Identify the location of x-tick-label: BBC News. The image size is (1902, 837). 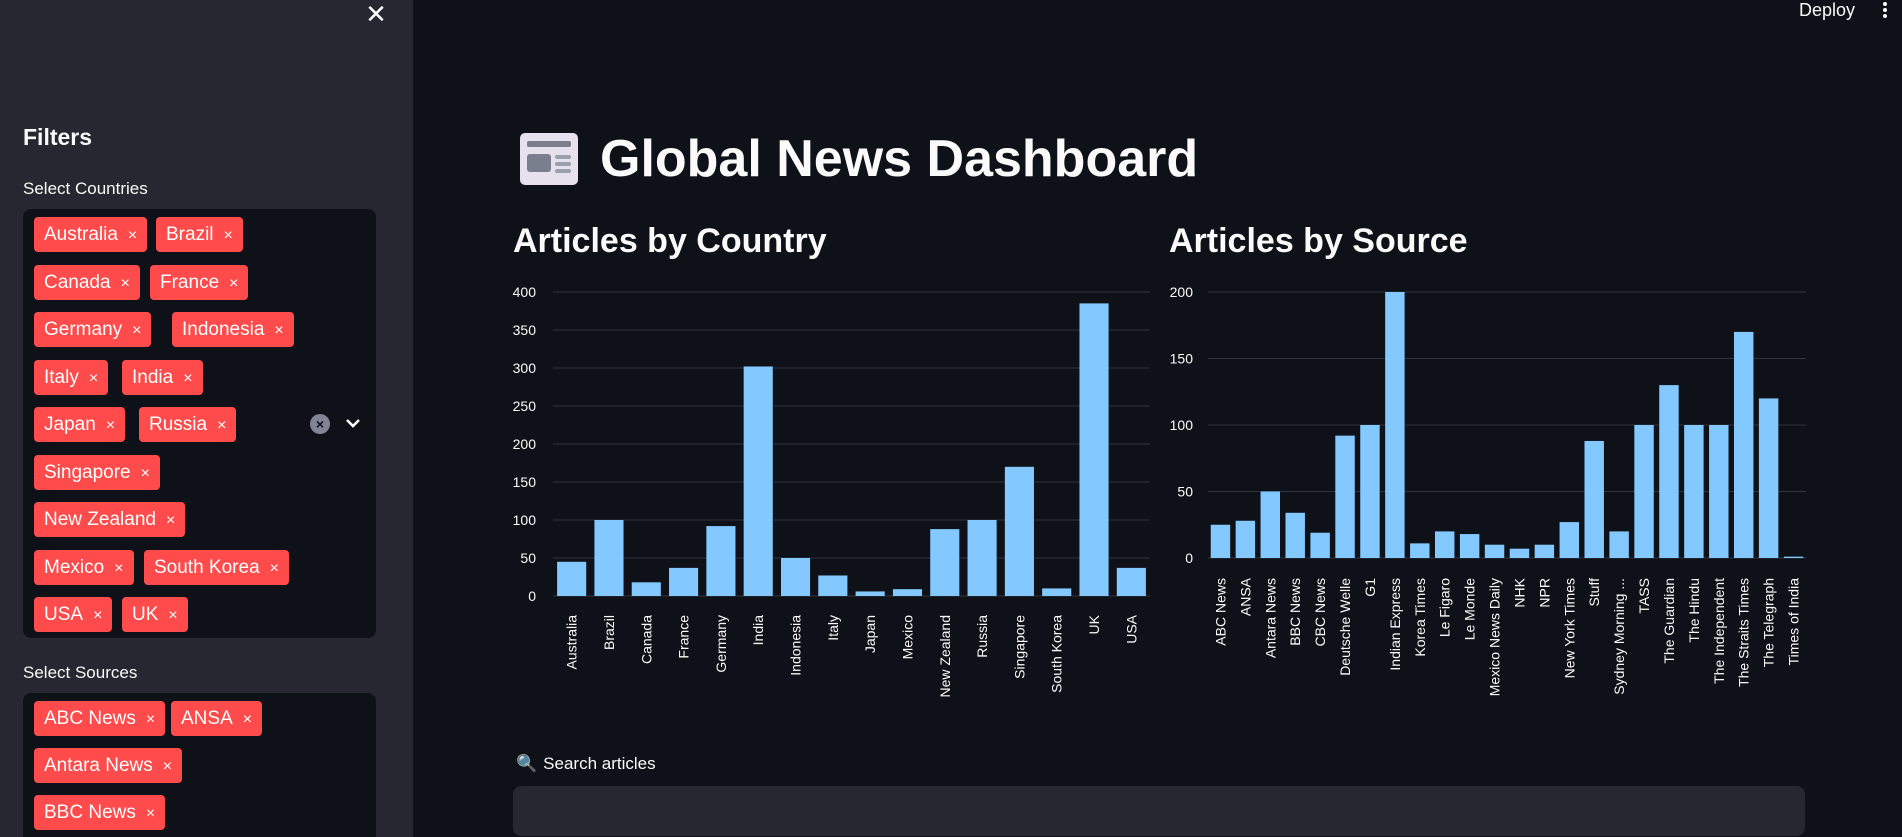
(1295, 612).